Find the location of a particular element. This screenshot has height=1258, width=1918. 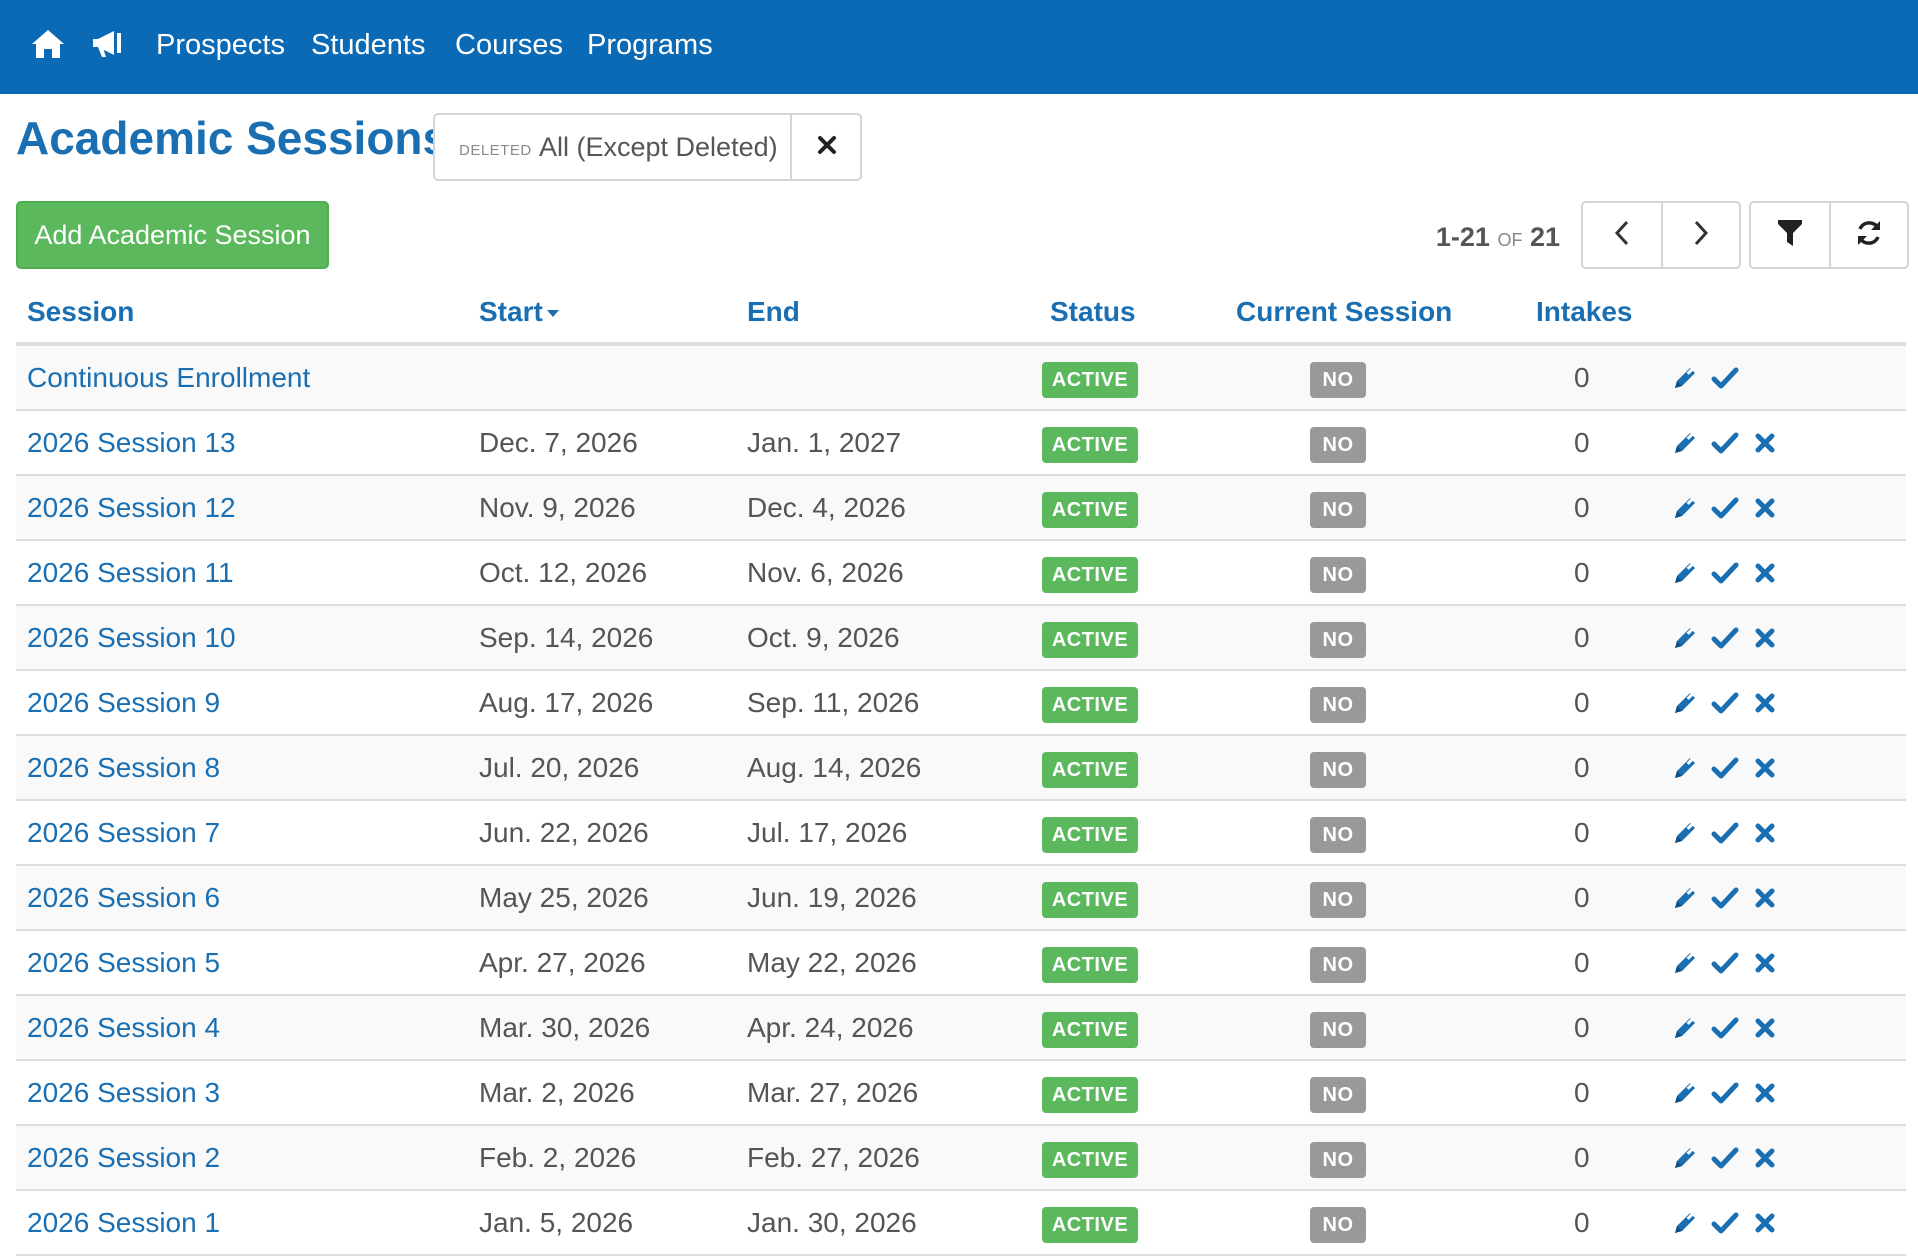

clear-filter-button is located at coordinates (826, 147).